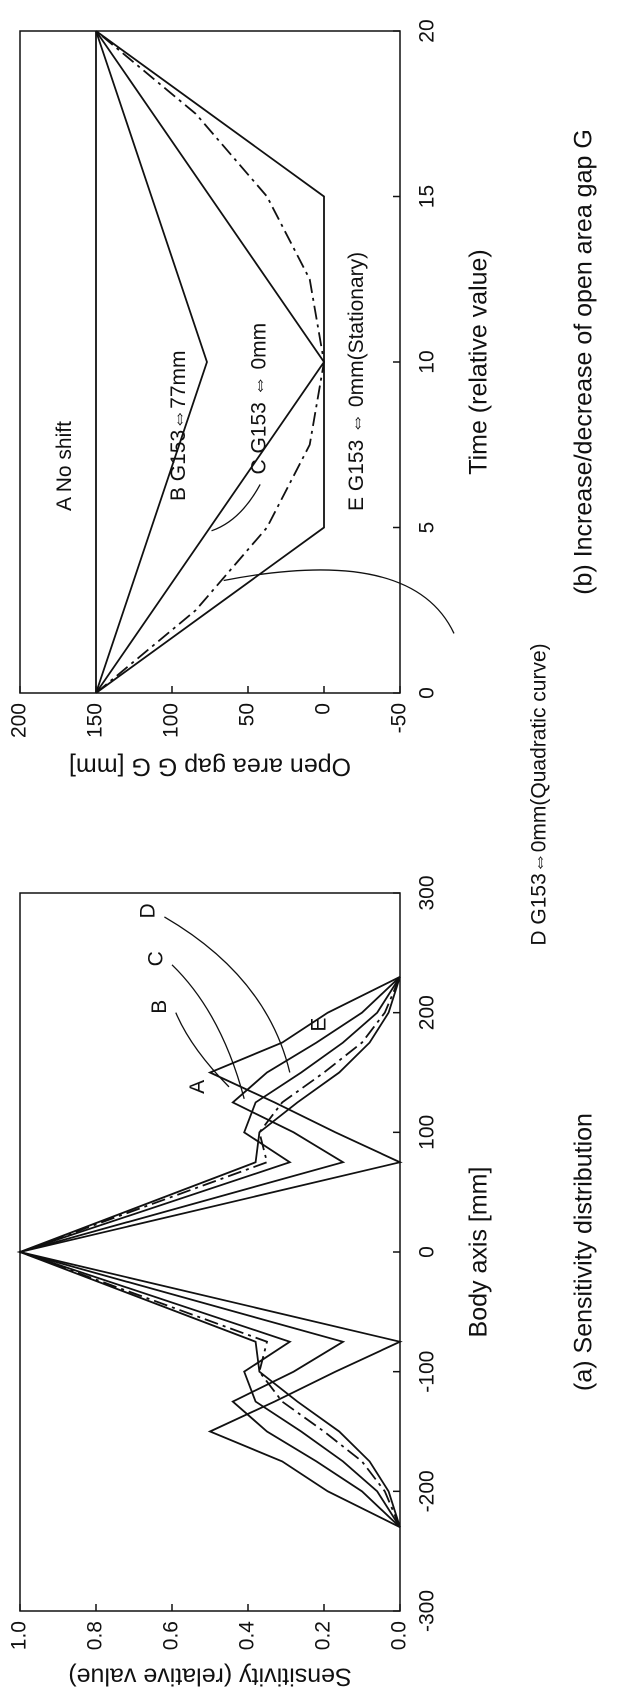 The image size is (621, 1693). Describe the element at coordinates (197, 1087) in the screenshot. I see `annotation: A` at that location.